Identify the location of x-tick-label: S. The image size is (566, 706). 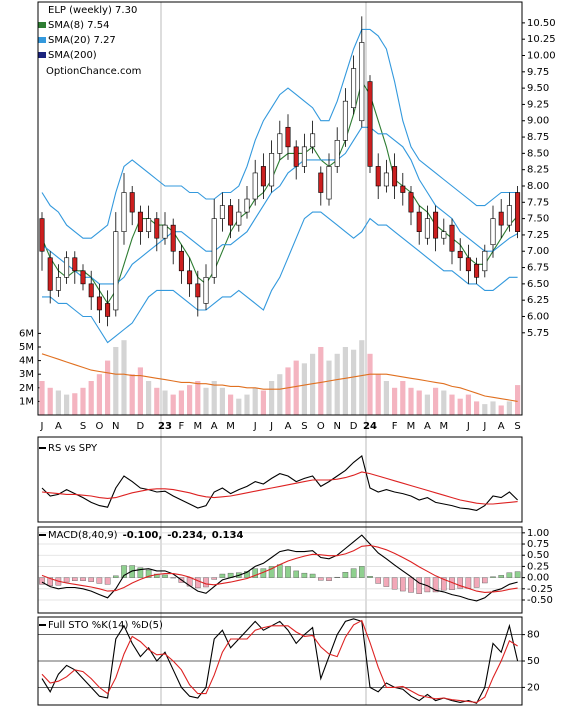
(83, 426).